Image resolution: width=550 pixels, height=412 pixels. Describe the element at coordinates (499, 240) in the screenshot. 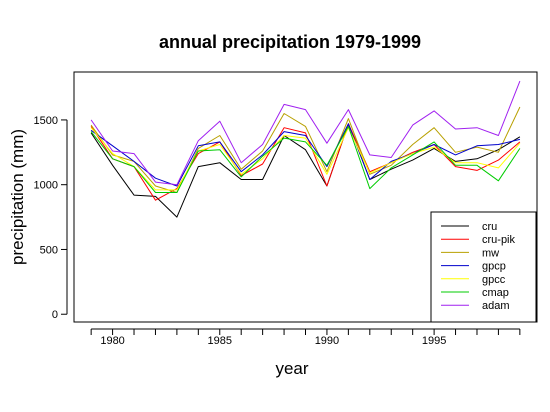

I see `legend-label-cru-pik: cru-pik` at that location.